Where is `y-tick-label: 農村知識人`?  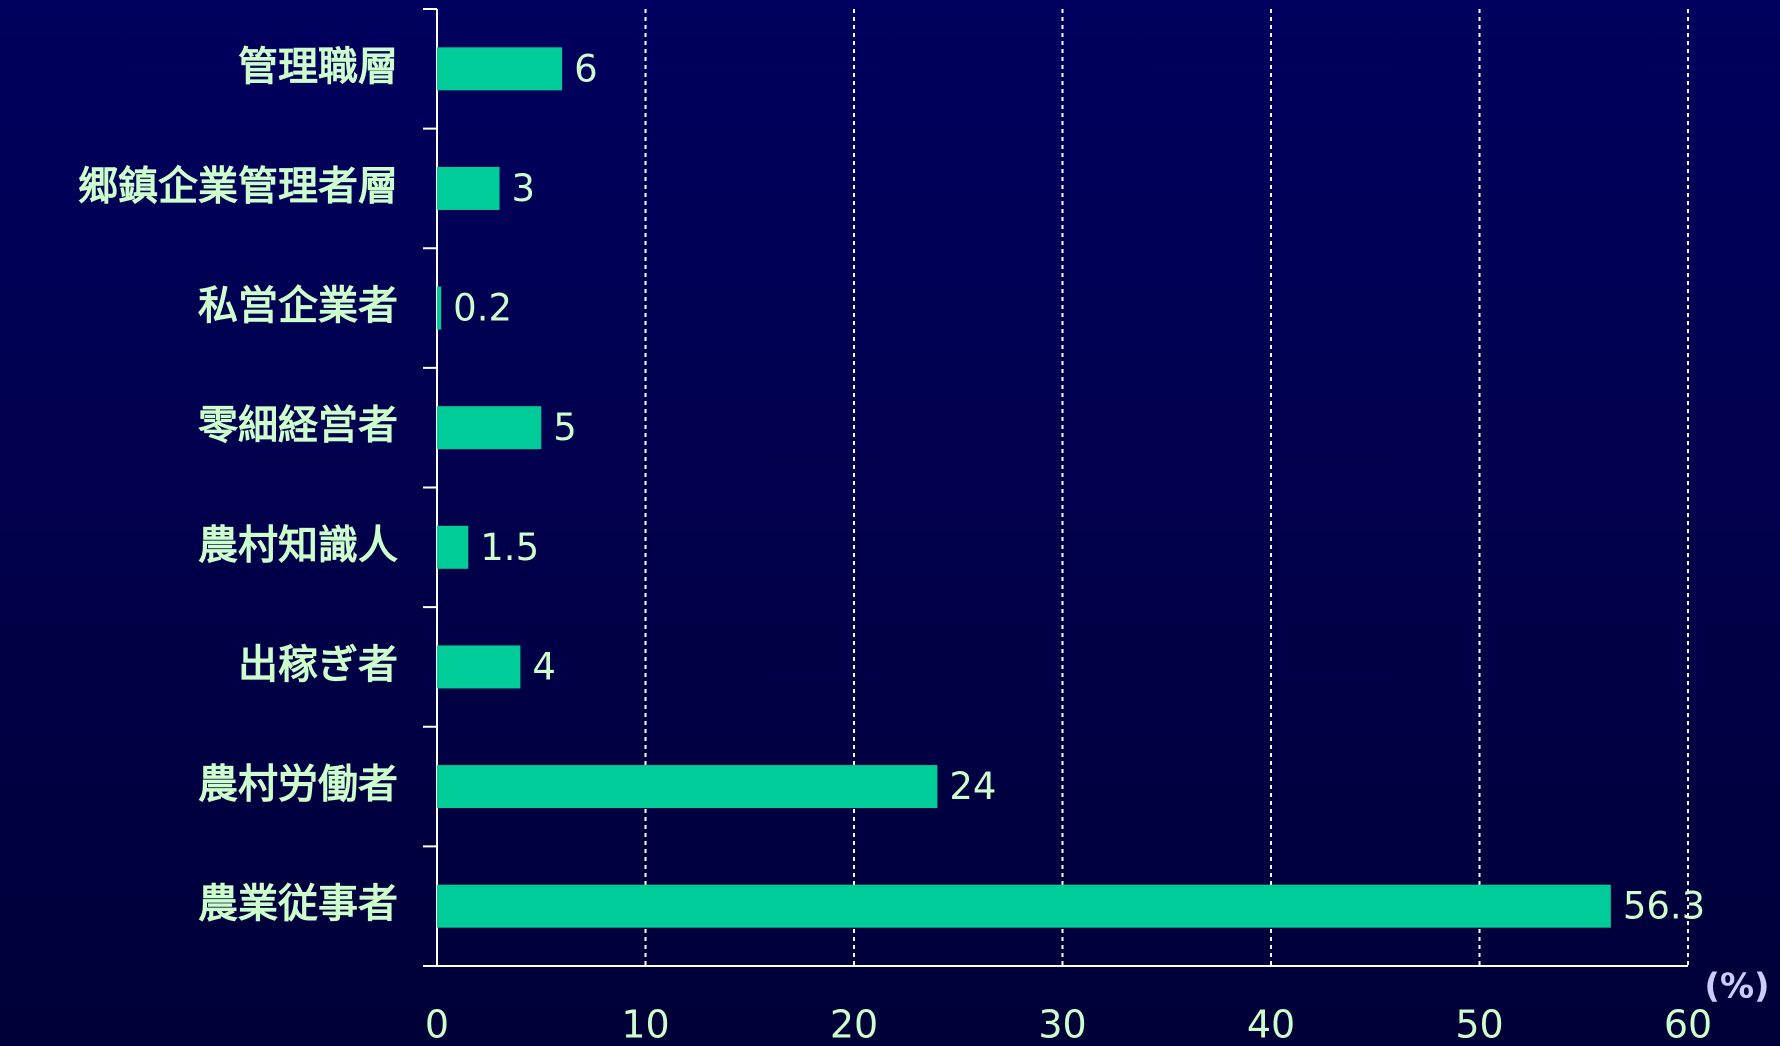 y-tick-label: 農村知識人 is located at coordinates (298, 545).